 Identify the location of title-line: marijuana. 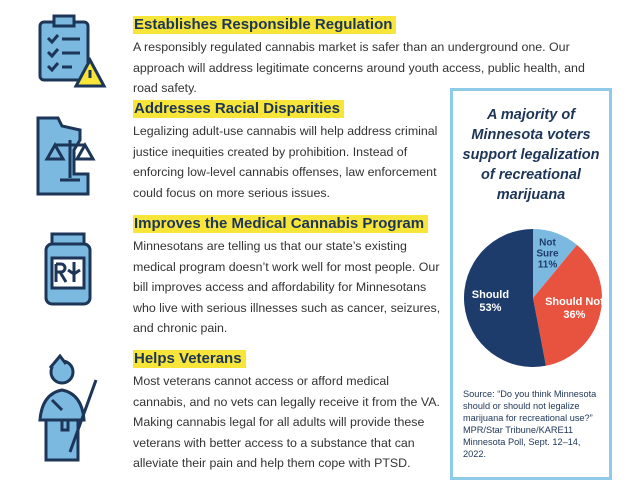
(531, 195).